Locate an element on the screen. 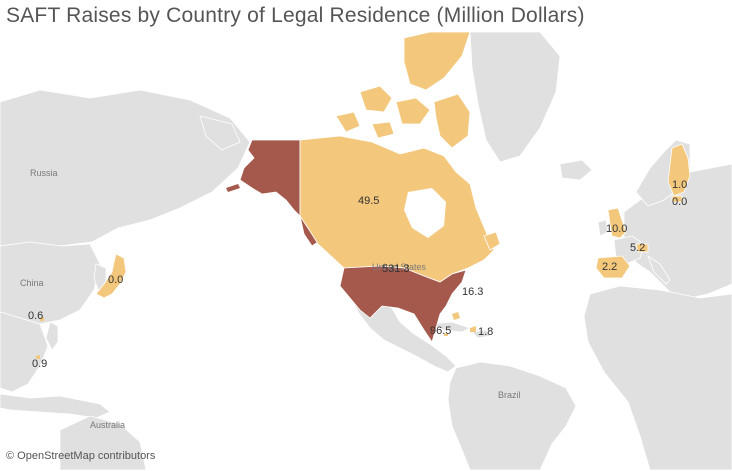 The width and height of the screenshot is (732, 471). region-finland is located at coordinates (679, 170).